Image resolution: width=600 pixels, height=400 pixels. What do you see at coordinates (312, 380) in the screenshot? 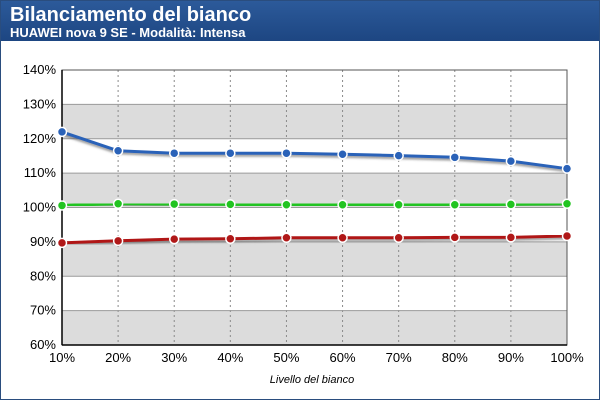
I see `x-axis-label: Livello del bianco` at bounding box center [312, 380].